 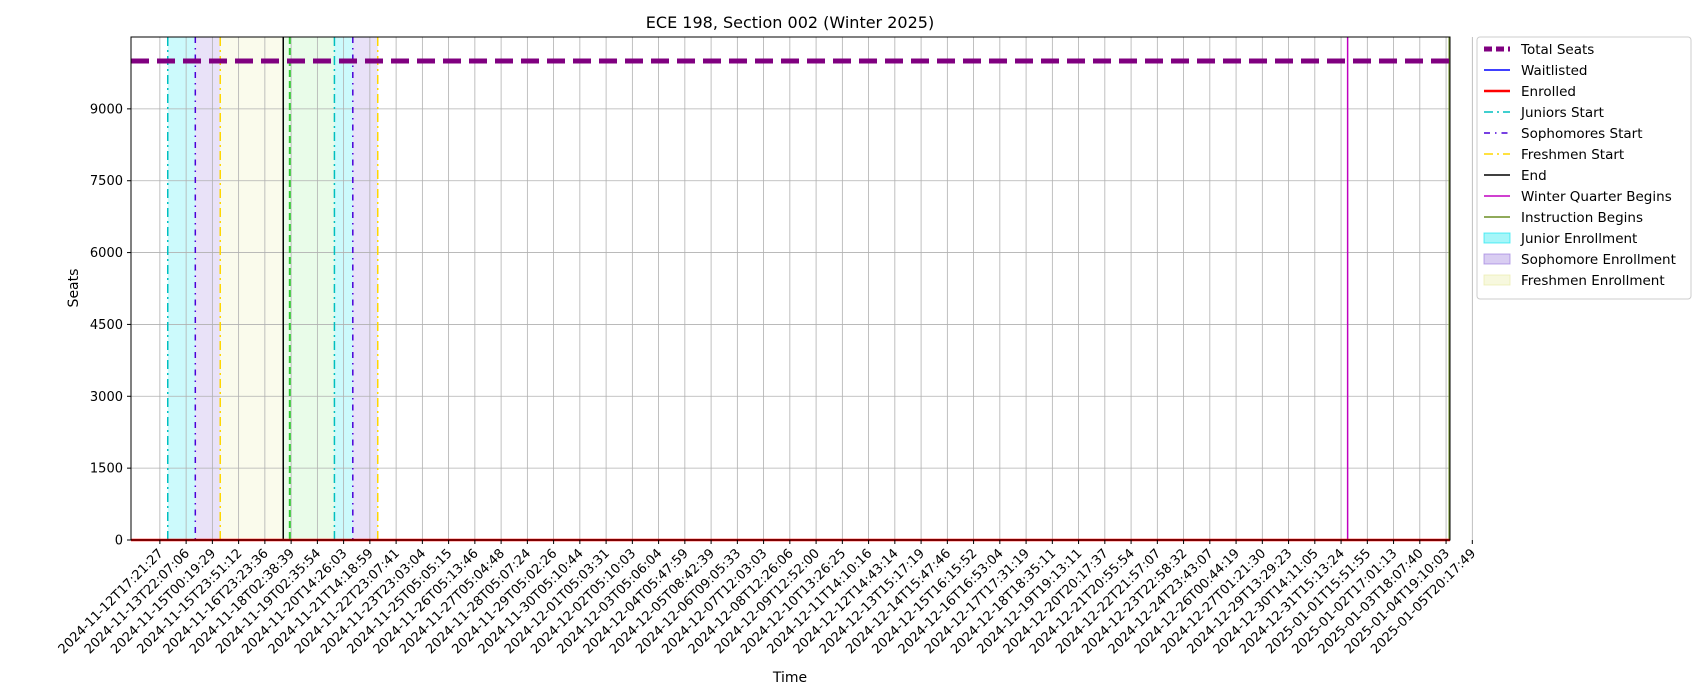 I want to click on y-tick-label: 9000, so click(x=106, y=109).